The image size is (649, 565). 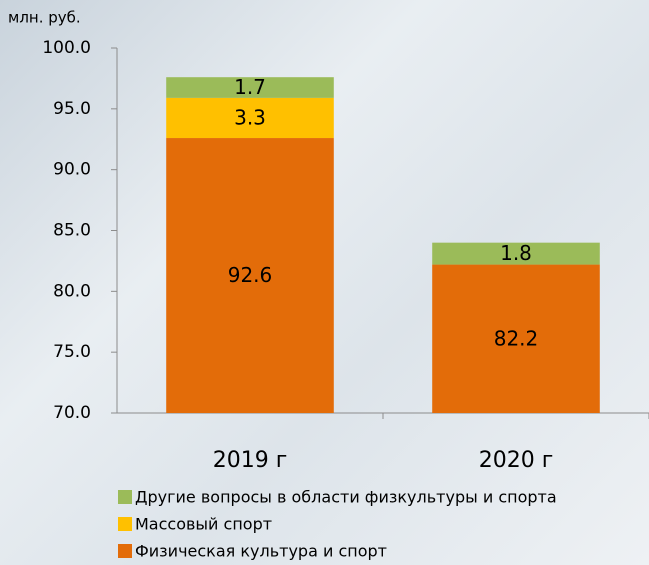 I want to click on y-tick-label: 100.0, so click(x=66, y=48).